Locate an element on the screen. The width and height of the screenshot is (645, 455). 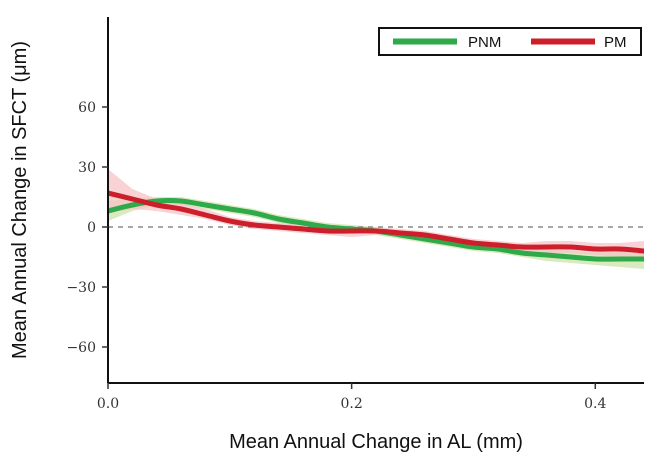
legend-label-pm: PM is located at coordinates (615, 42).